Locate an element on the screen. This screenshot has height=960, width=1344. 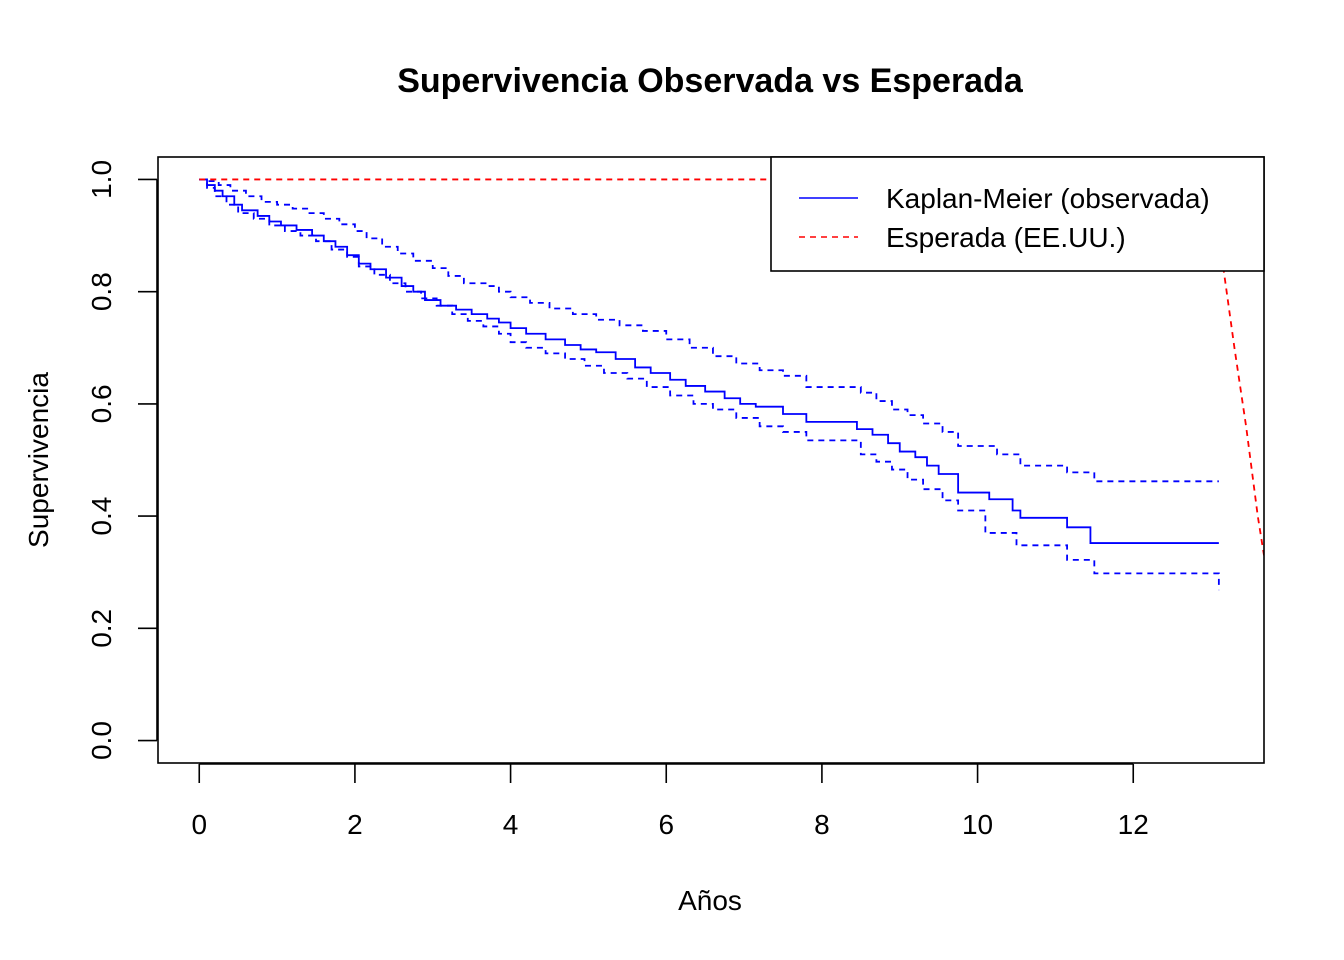
x-tick-label: 10 is located at coordinates (977, 824).